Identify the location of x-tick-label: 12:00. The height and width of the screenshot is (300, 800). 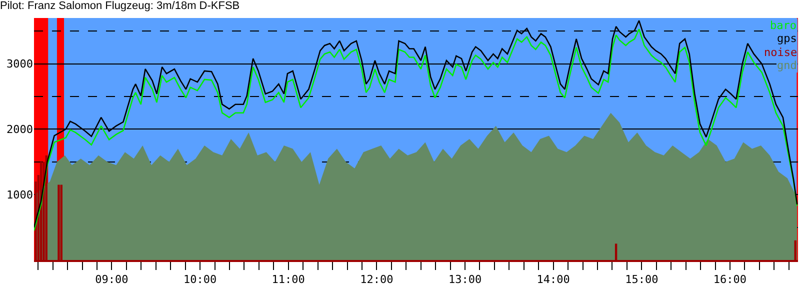
(377, 279).